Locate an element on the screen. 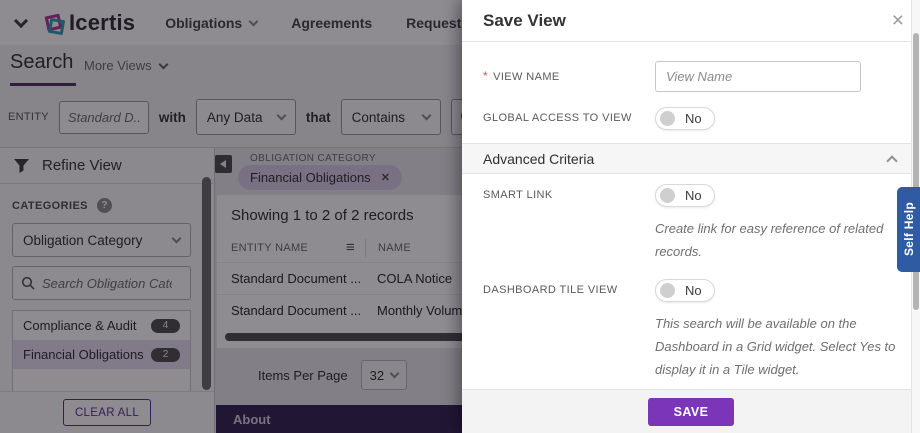 The height and width of the screenshot is (433, 920). category-type-select: Obligation Category is located at coordinates (101, 240).